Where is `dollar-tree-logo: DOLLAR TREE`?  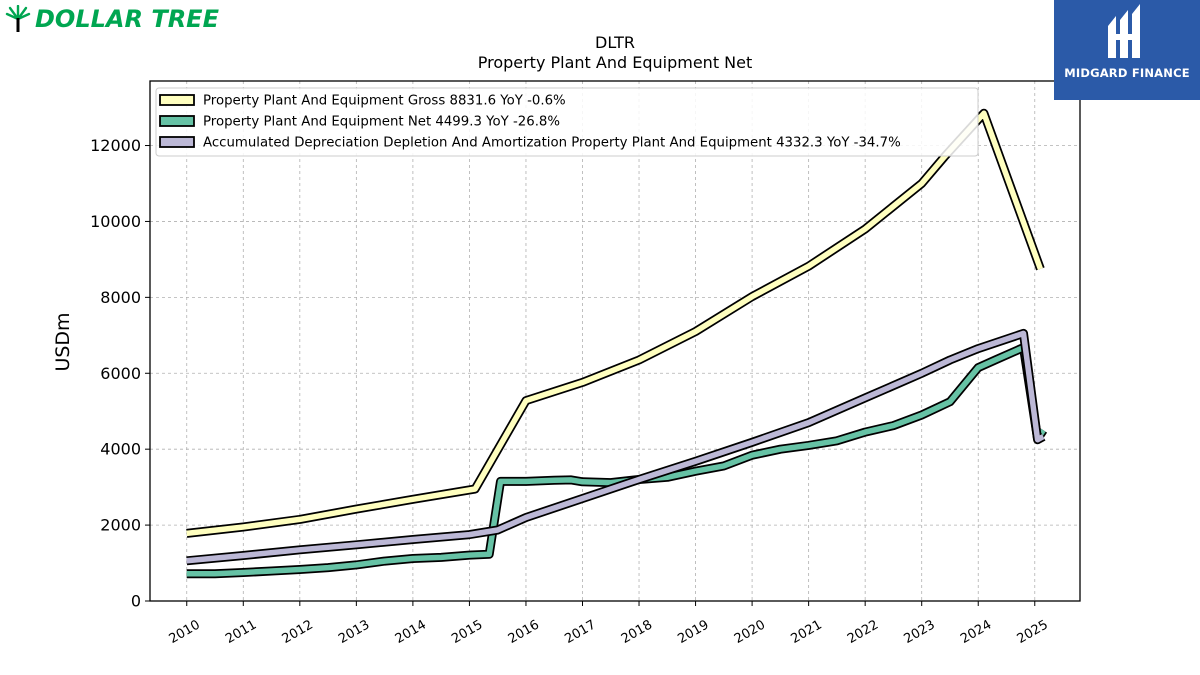
dollar-tree-logo: DOLLAR TREE is located at coordinates (111, 19).